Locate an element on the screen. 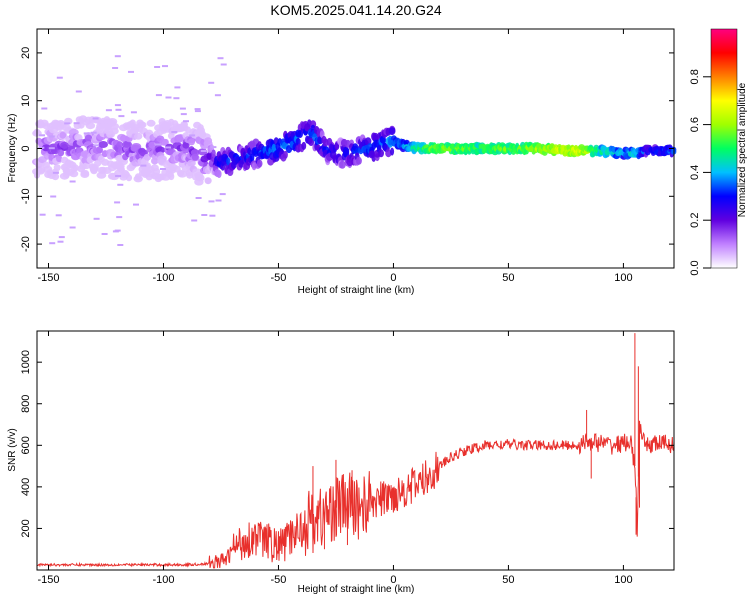 The width and height of the screenshot is (750, 600). x-tick-label: -150 is located at coordinates (48, 278).